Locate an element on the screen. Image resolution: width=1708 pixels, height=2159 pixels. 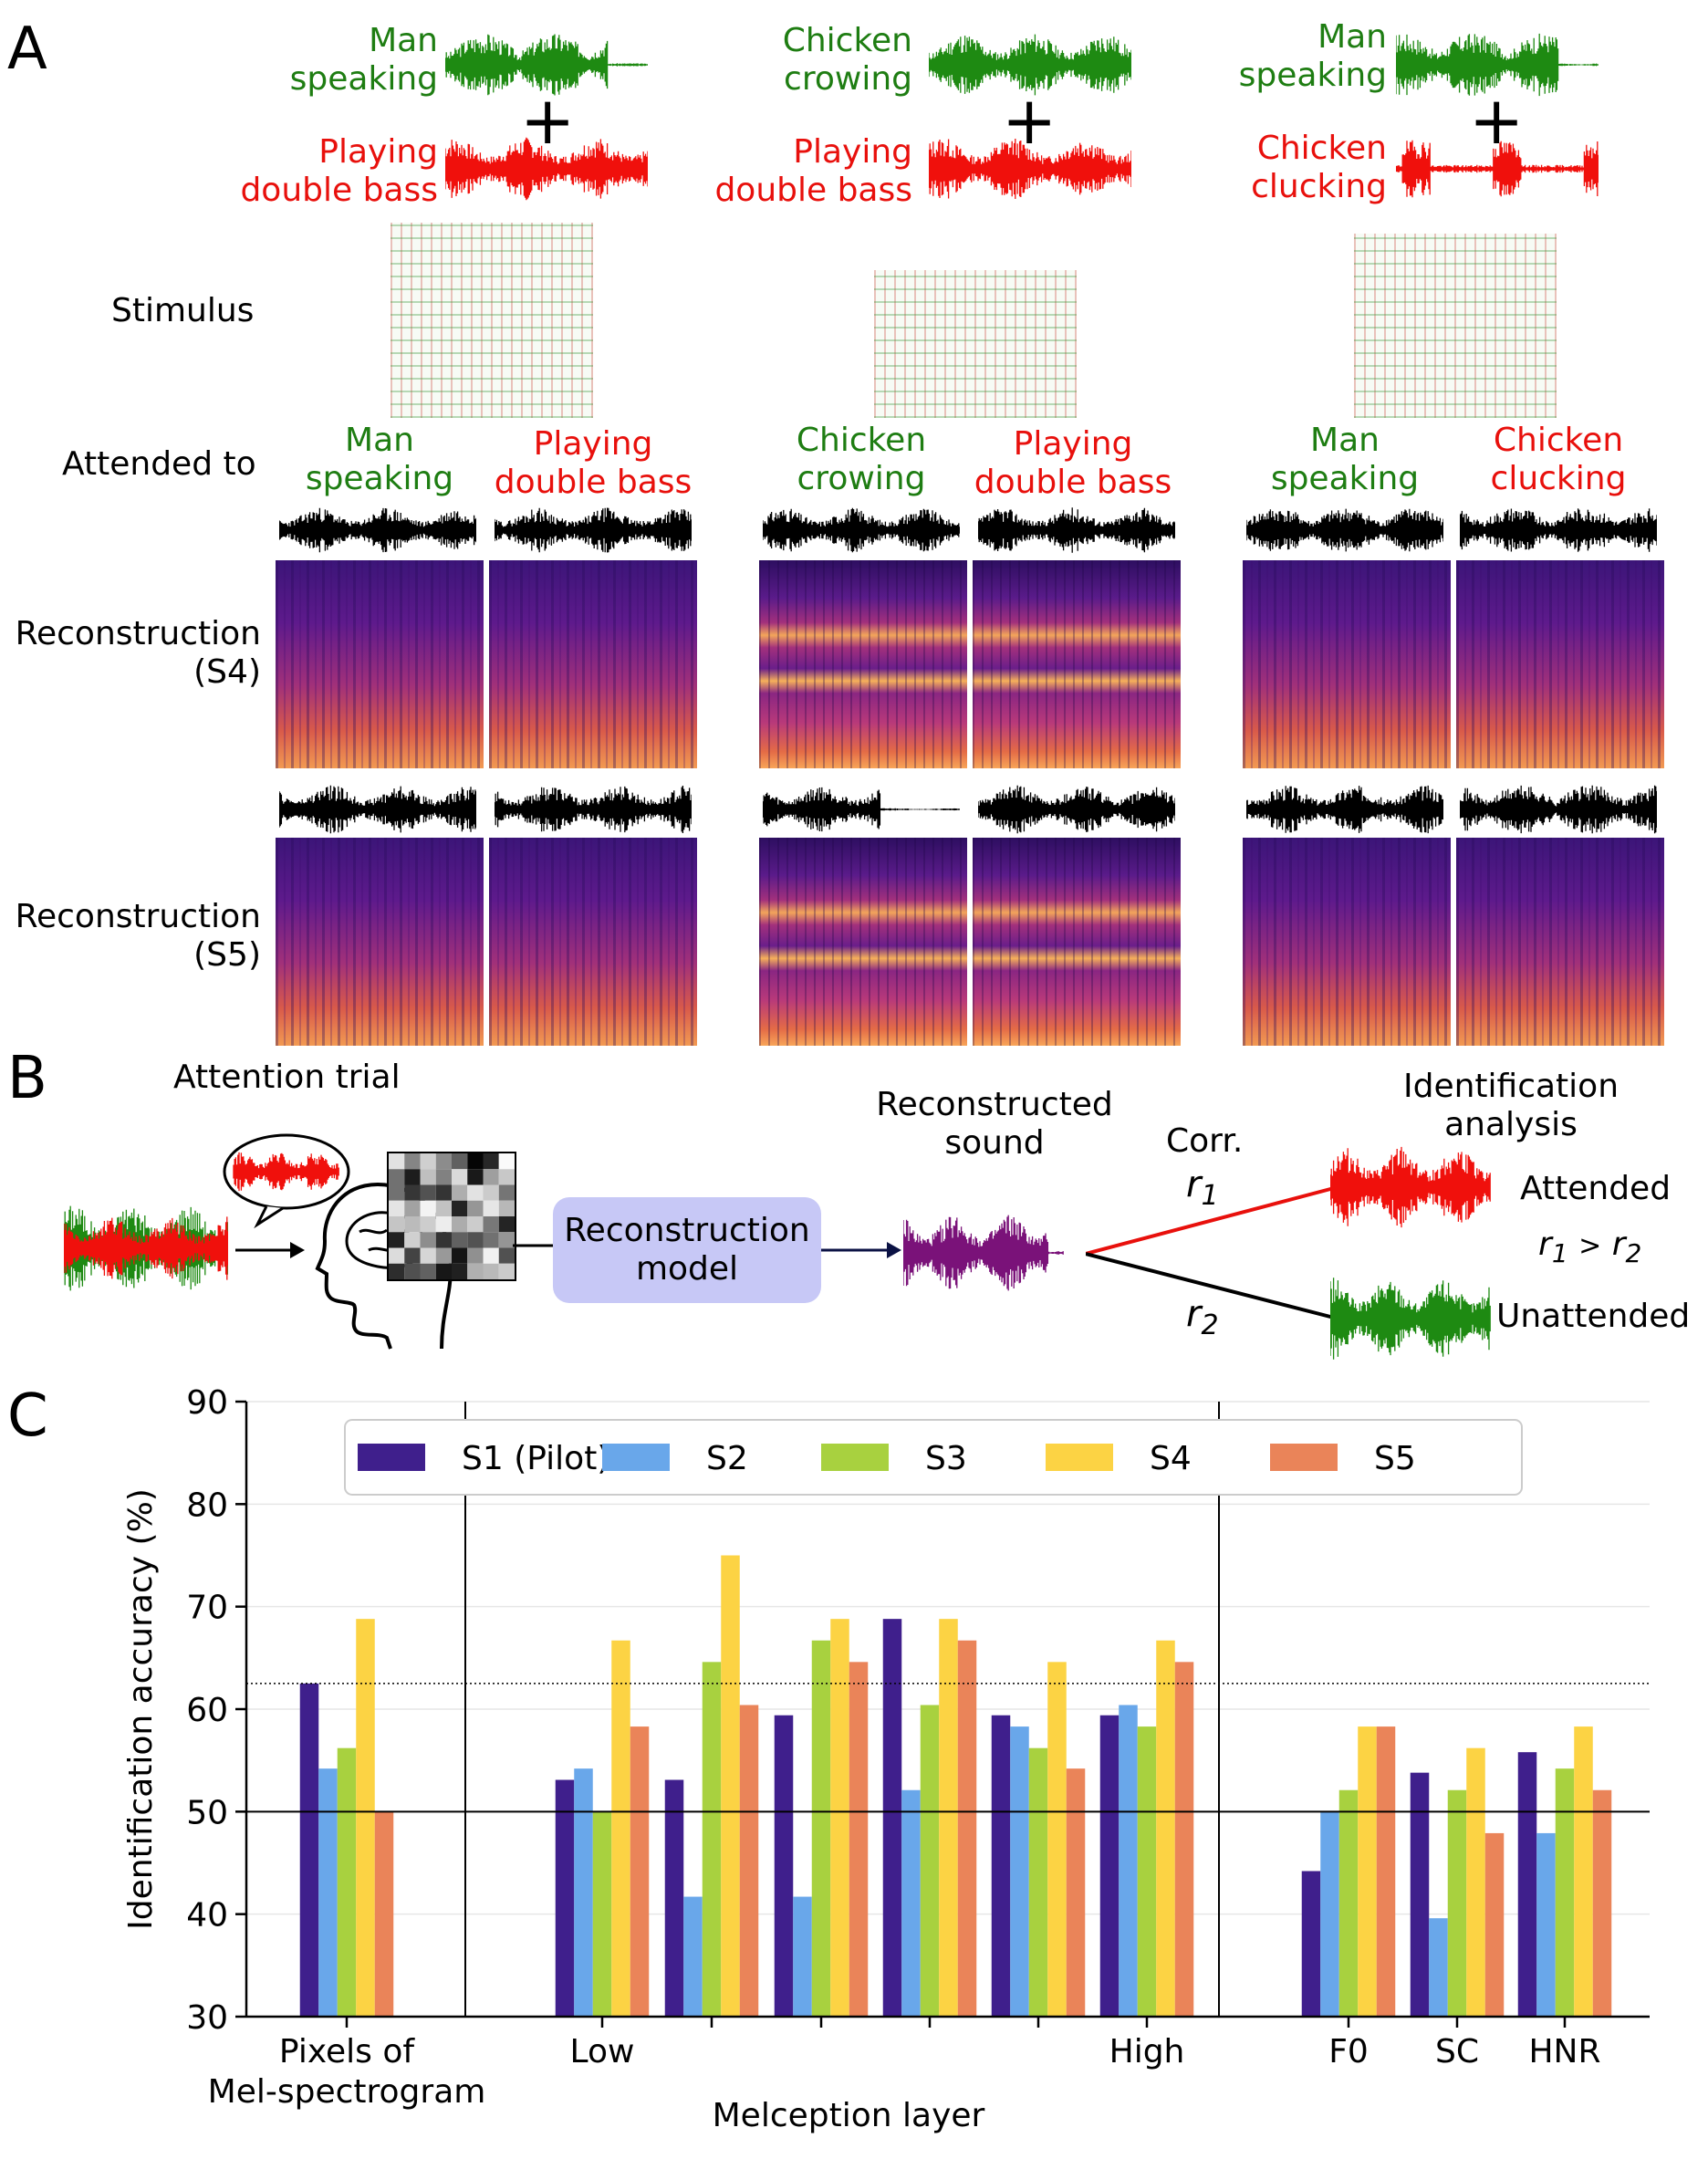
bar-s1-pilot--2 is located at coordinates (674, 1898).